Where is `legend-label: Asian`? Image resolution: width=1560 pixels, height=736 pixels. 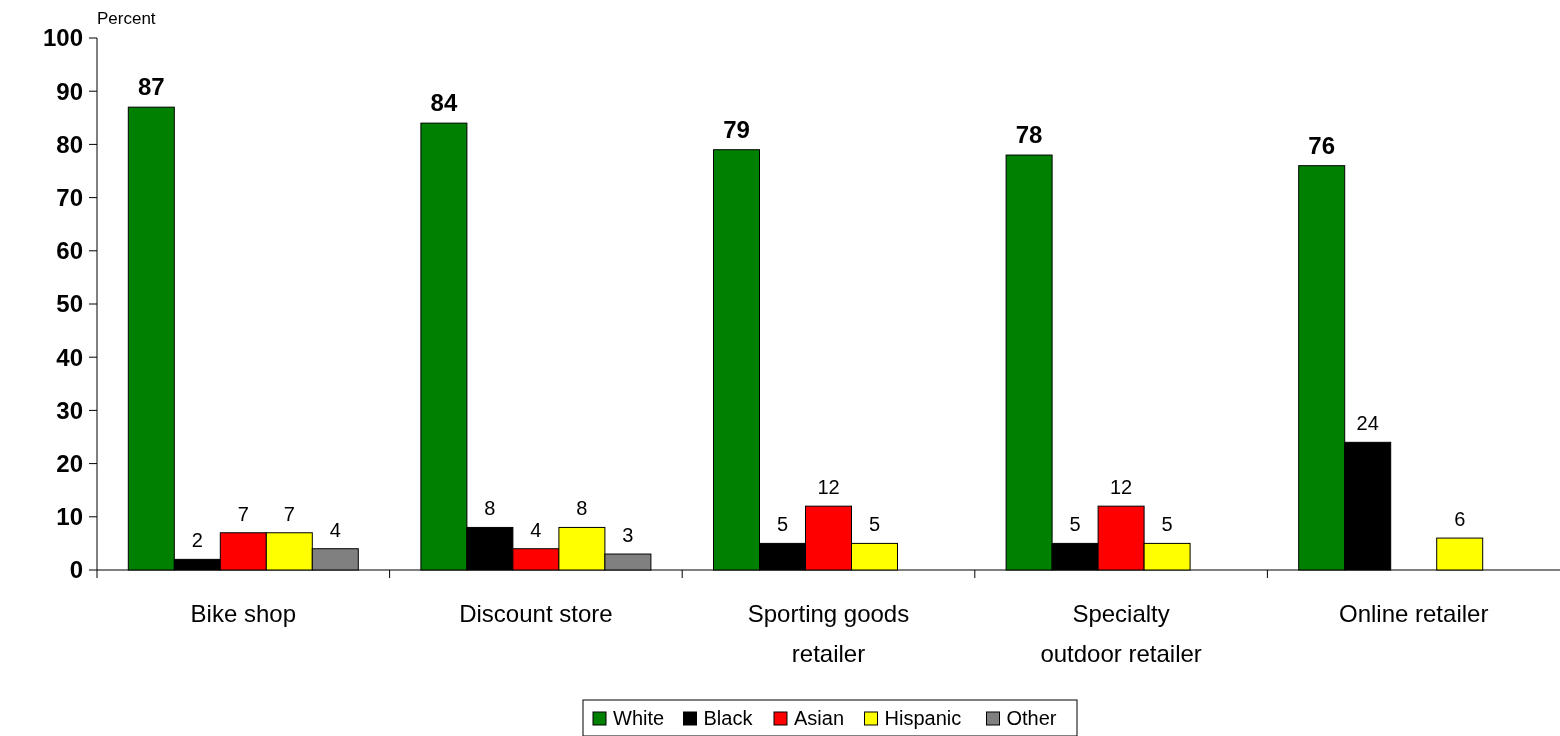
legend-label: Asian is located at coordinates (819, 718).